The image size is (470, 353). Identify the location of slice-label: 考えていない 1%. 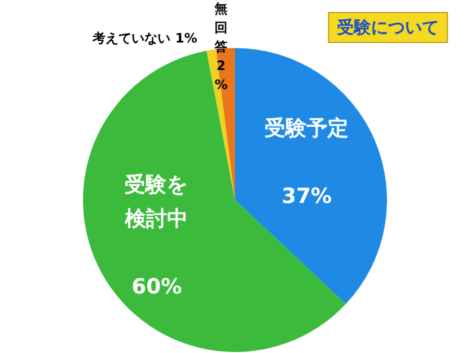
(145, 38).